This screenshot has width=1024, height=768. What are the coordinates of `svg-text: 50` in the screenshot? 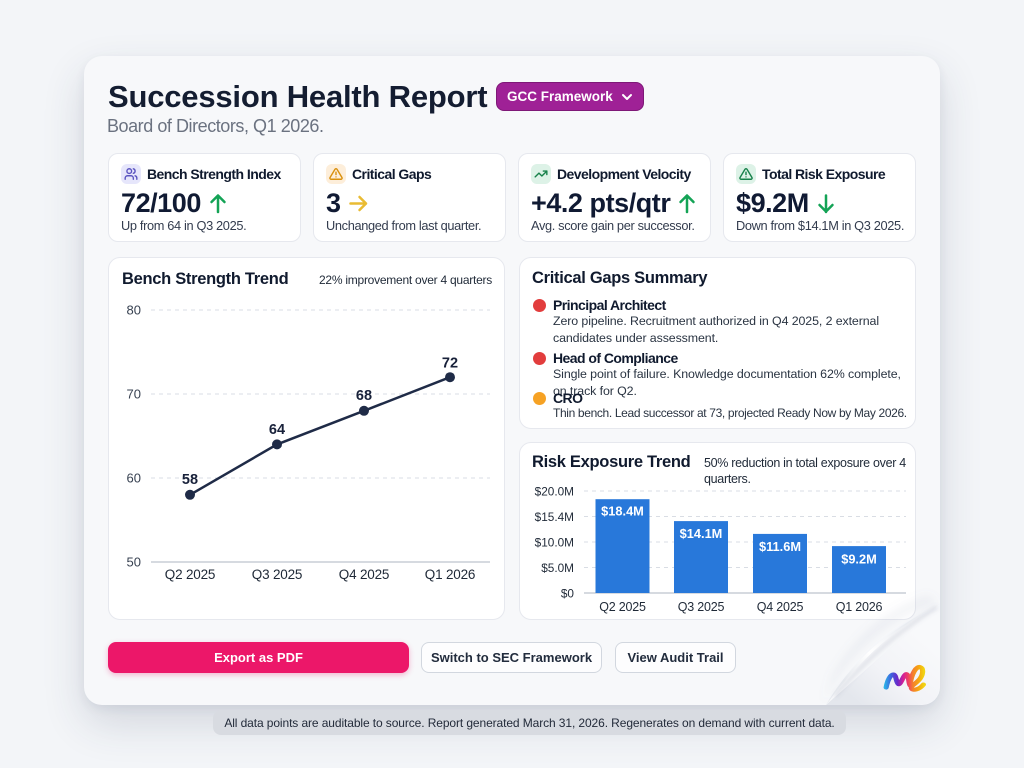 It's located at (134, 562).